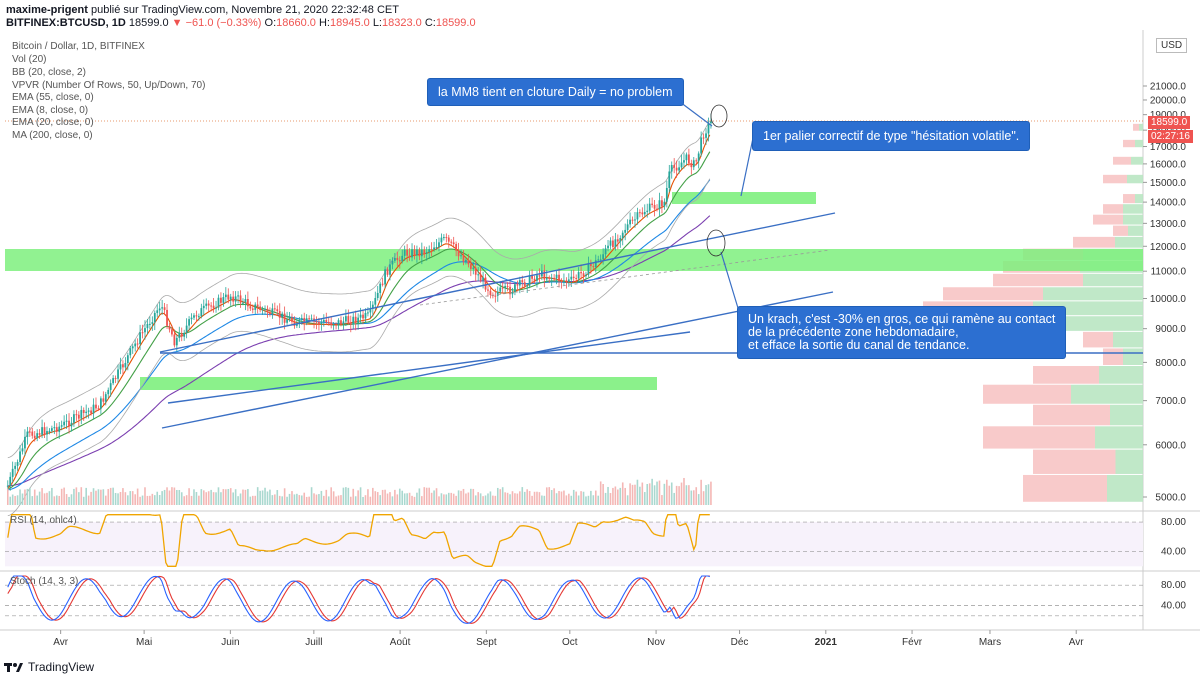 This screenshot has width=1200, height=680. Describe the element at coordinates (53, 122) in the screenshot. I see `legend-ema20: EMA (20, close, 0)` at that location.